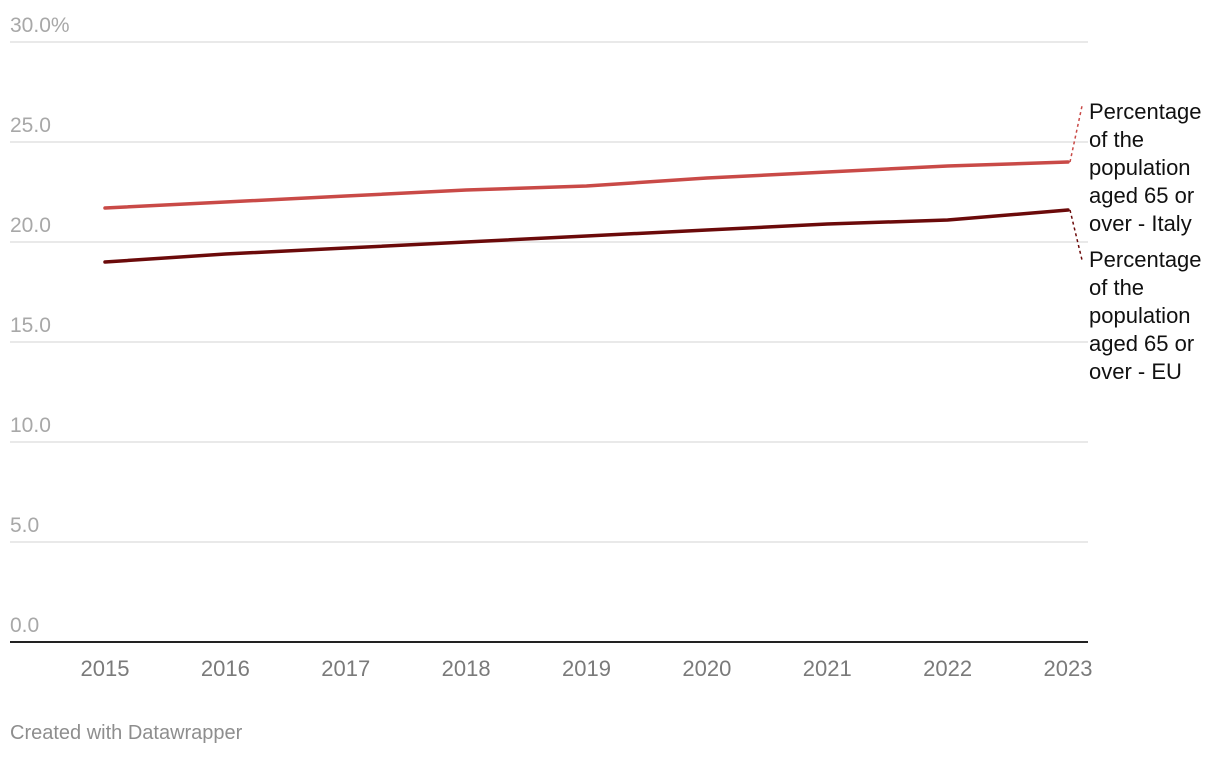  I want to click on y-axis-ticks: 0.0 5.0 10.0 15.0 20.0 25.0 30.0%, so click(40, 325).